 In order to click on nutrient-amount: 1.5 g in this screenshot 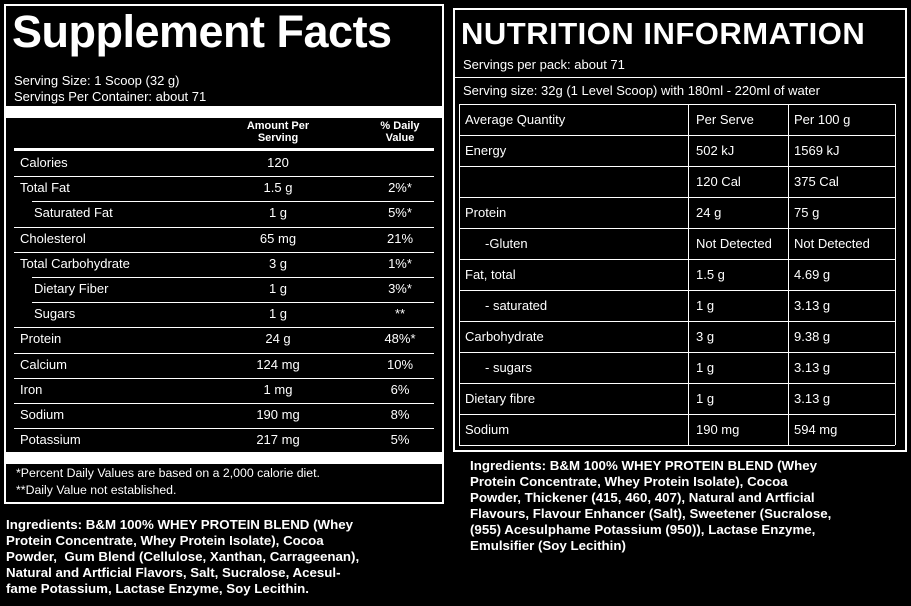, I will do `click(278, 188)`.